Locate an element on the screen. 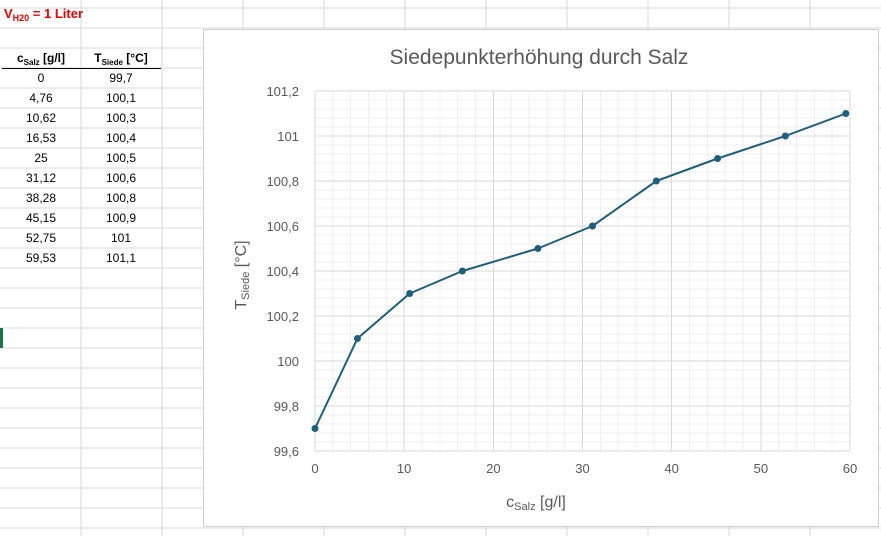  cell-concentration: 38,28 is located at coordinates (41, 198).